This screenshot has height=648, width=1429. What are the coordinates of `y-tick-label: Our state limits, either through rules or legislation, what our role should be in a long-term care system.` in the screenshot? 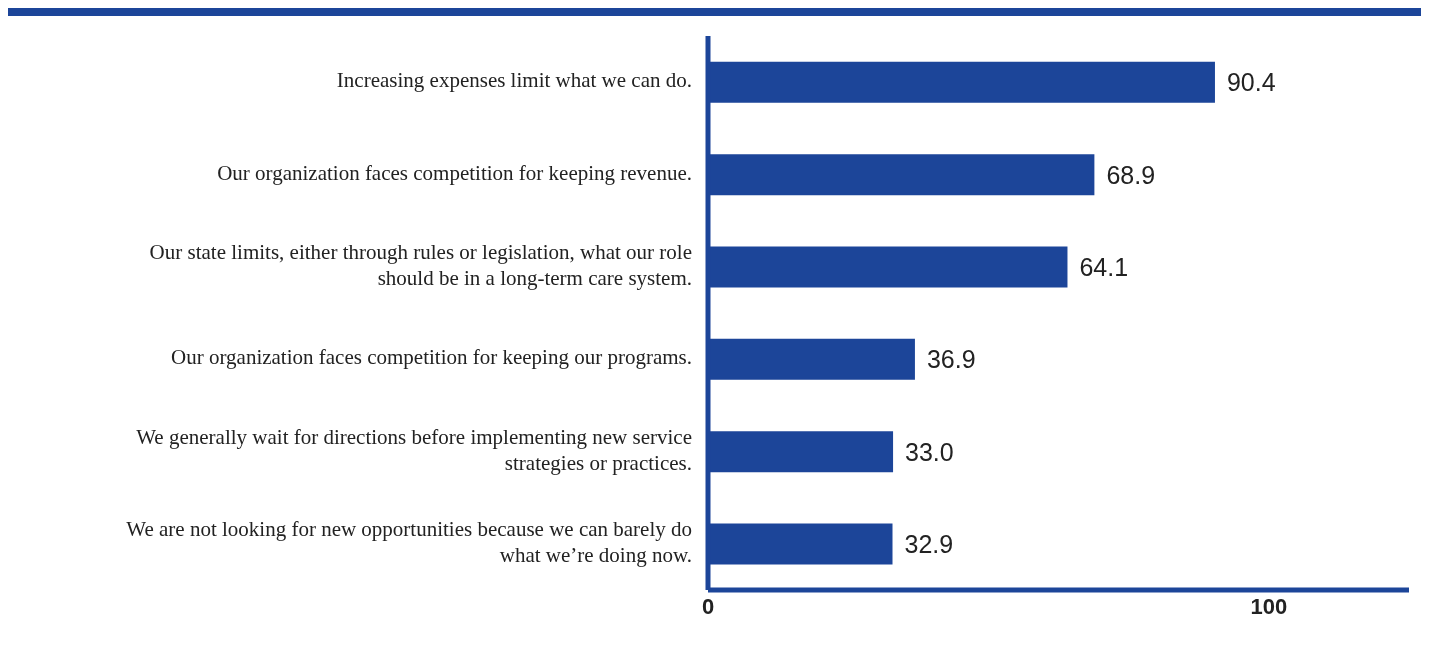 It's located at (420, 264).